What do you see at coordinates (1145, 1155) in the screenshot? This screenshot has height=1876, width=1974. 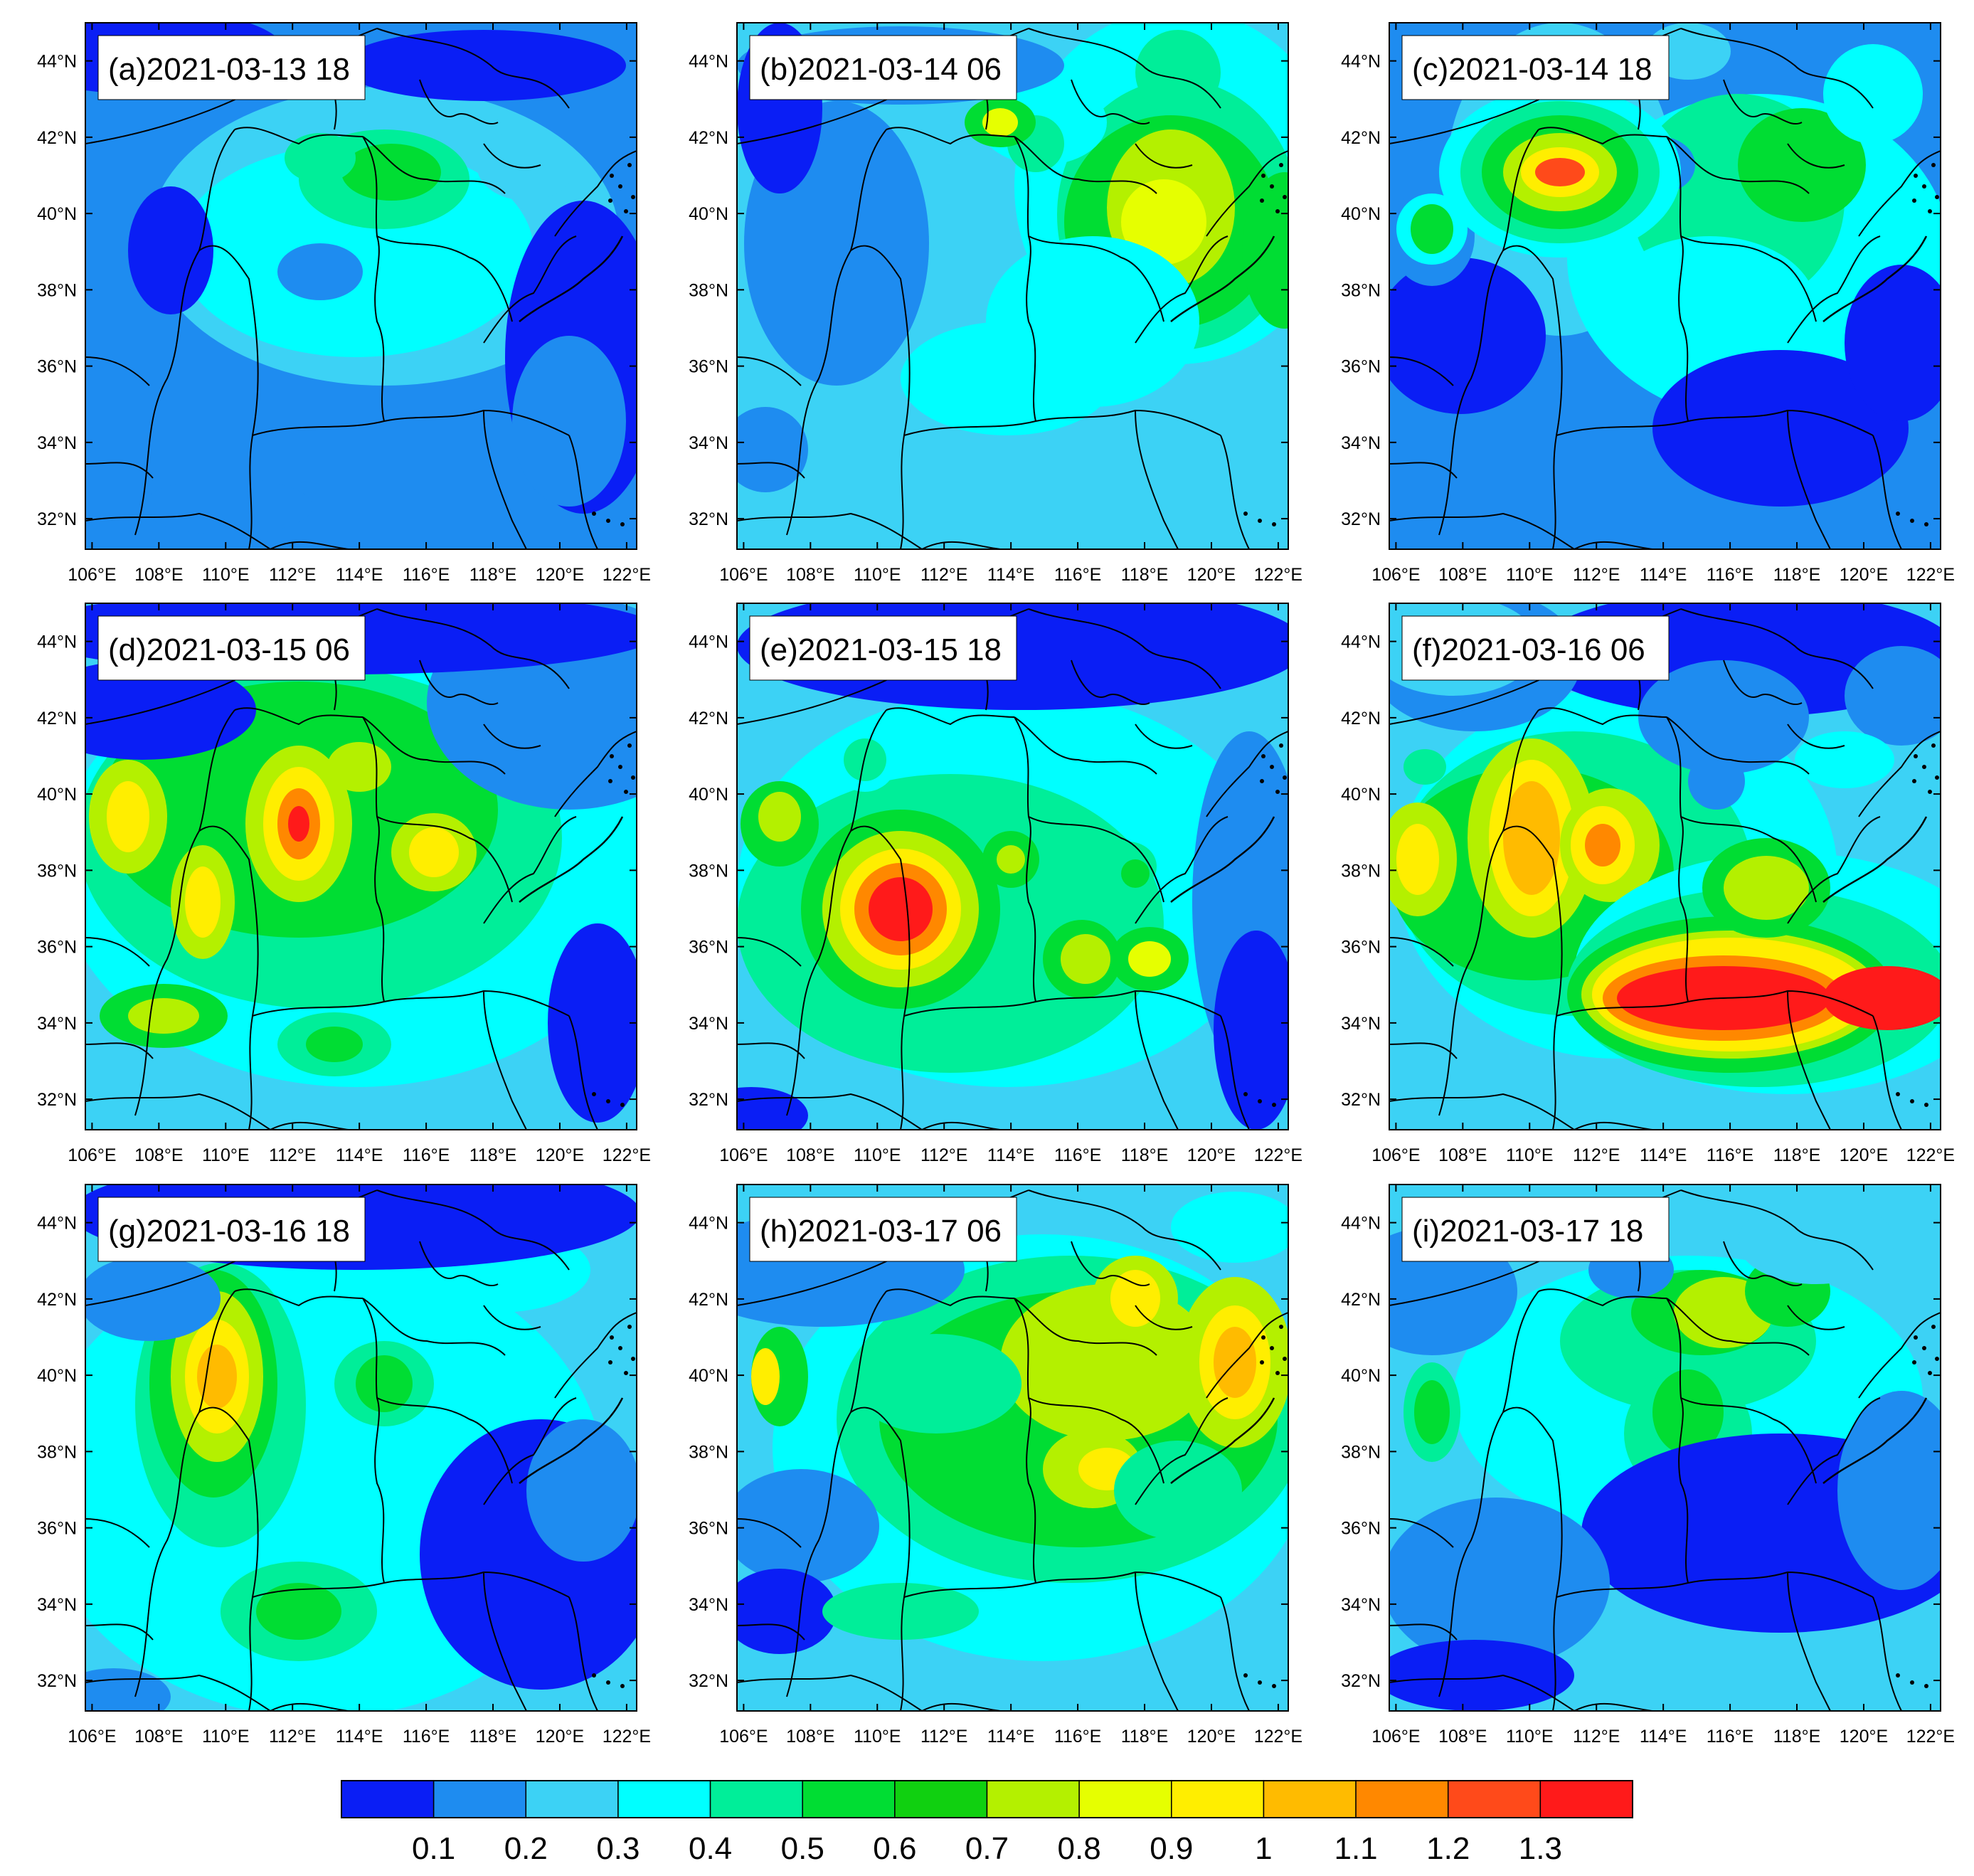 I see `lon-tick-label: 118°E` at bounding box center [1145, 1155].